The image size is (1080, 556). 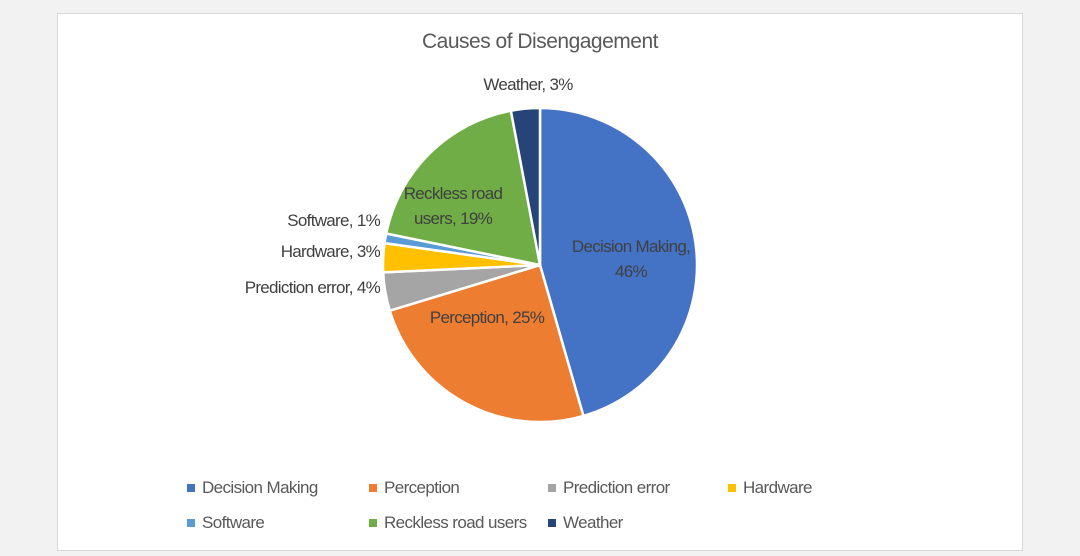 I want to click on legend-item-software: Software, so click(x=226, y=523).